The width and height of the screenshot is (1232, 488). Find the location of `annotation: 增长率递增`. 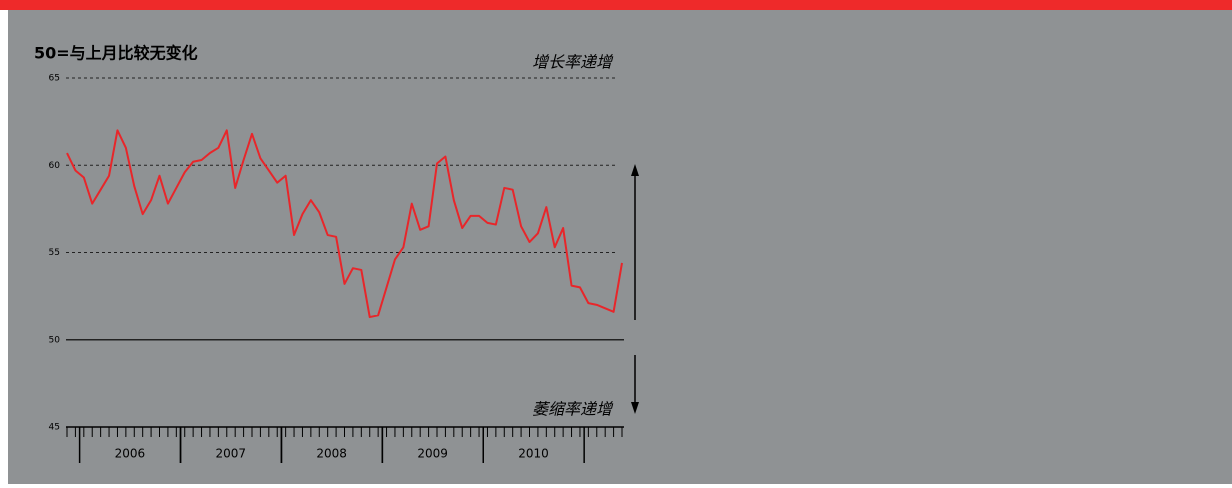

annotation: 增长率递增 is located at coordinates (573, 62).